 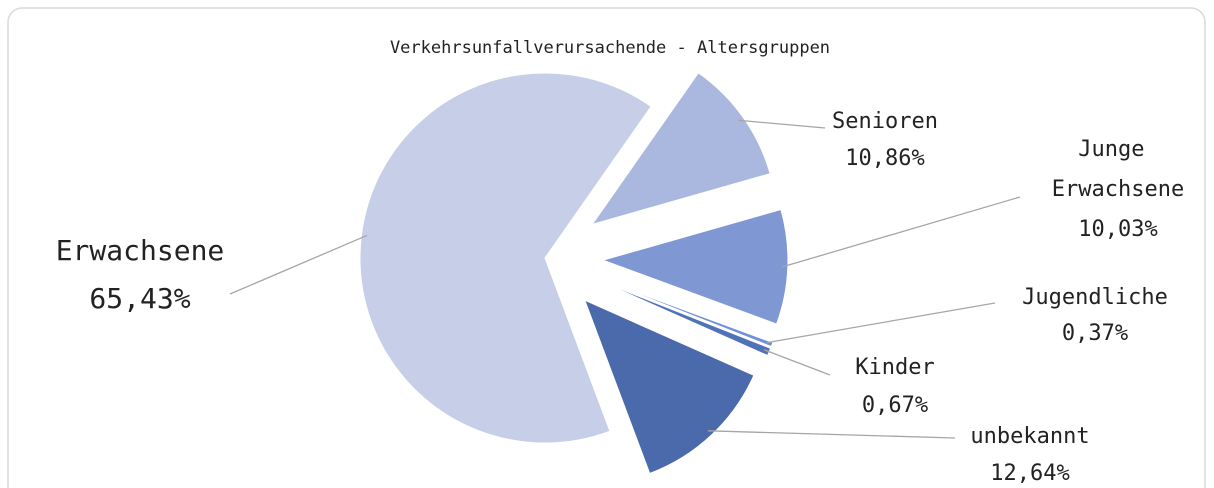 What do you see at coordinates (139, 298) in the screenshot?
I see `value-label: 65,43%` at bounding box center [139, 298].